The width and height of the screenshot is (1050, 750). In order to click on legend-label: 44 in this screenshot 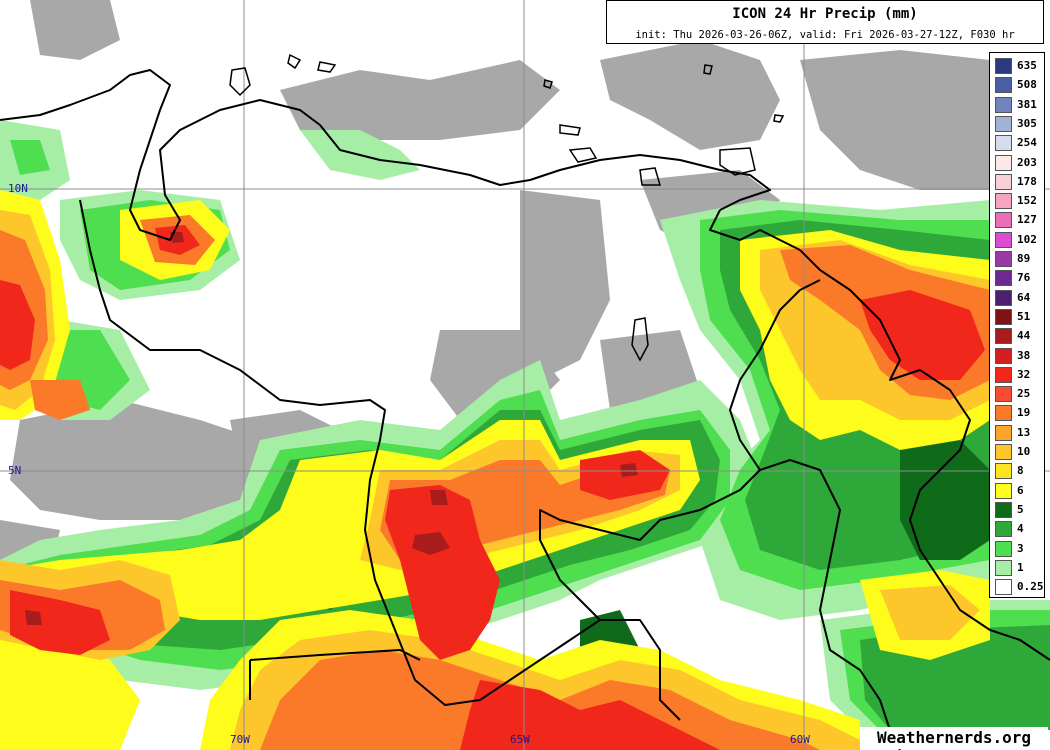, I will do `click(1024, 336)`.